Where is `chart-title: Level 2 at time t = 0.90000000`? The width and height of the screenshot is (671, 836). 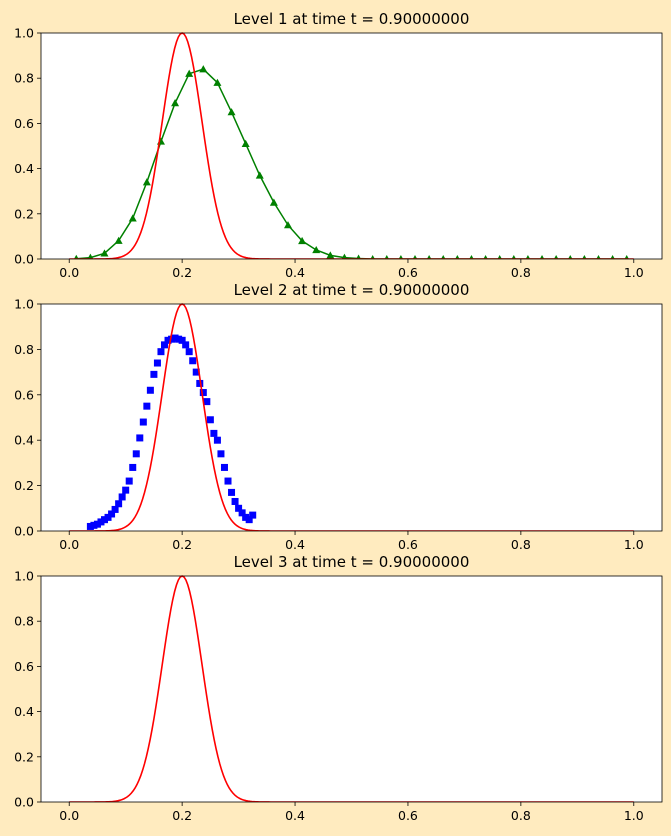 chart-title: Level 2 at time t = 0.90000000 is located at coordinates (352, 290).